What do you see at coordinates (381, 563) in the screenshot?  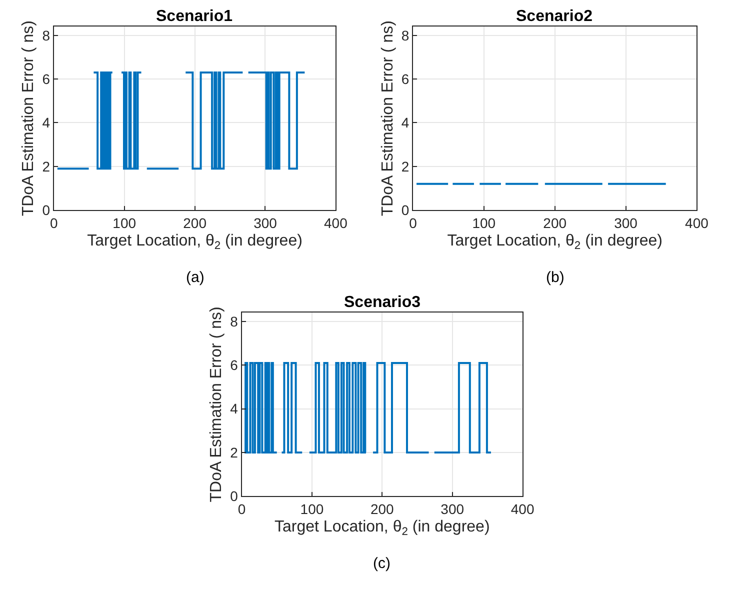 I see `text: (c)` at bounding box center [381, 563].